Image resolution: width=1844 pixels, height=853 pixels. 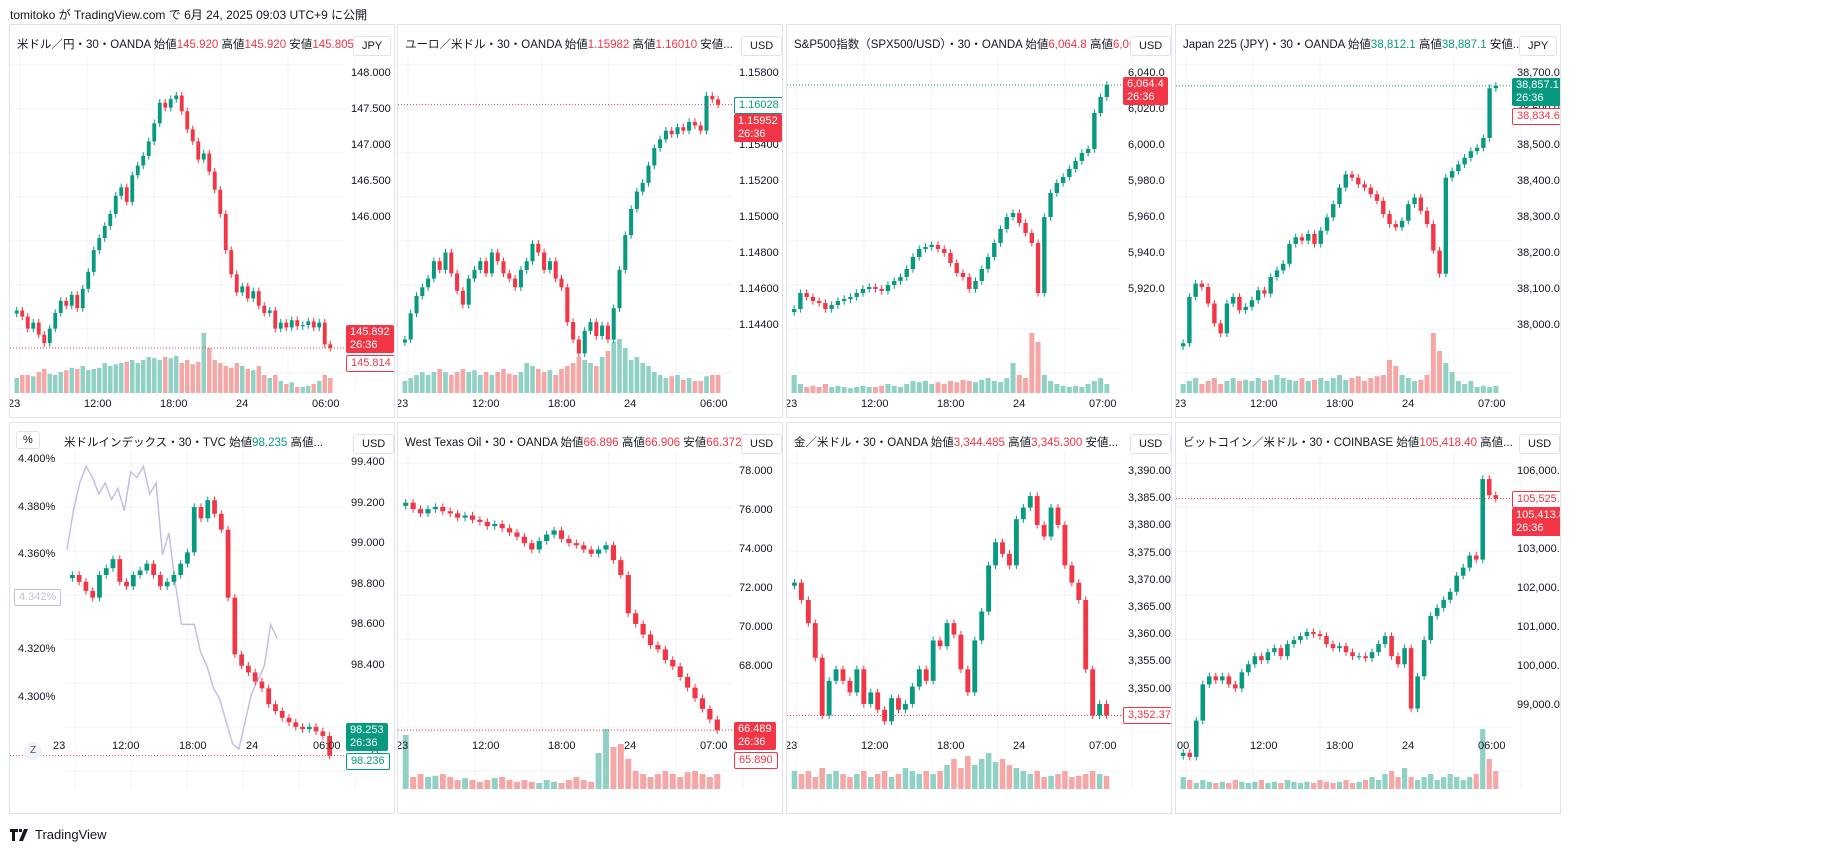 I want to click on tradingview-footer: TradingView, so click(x=58, y=834).